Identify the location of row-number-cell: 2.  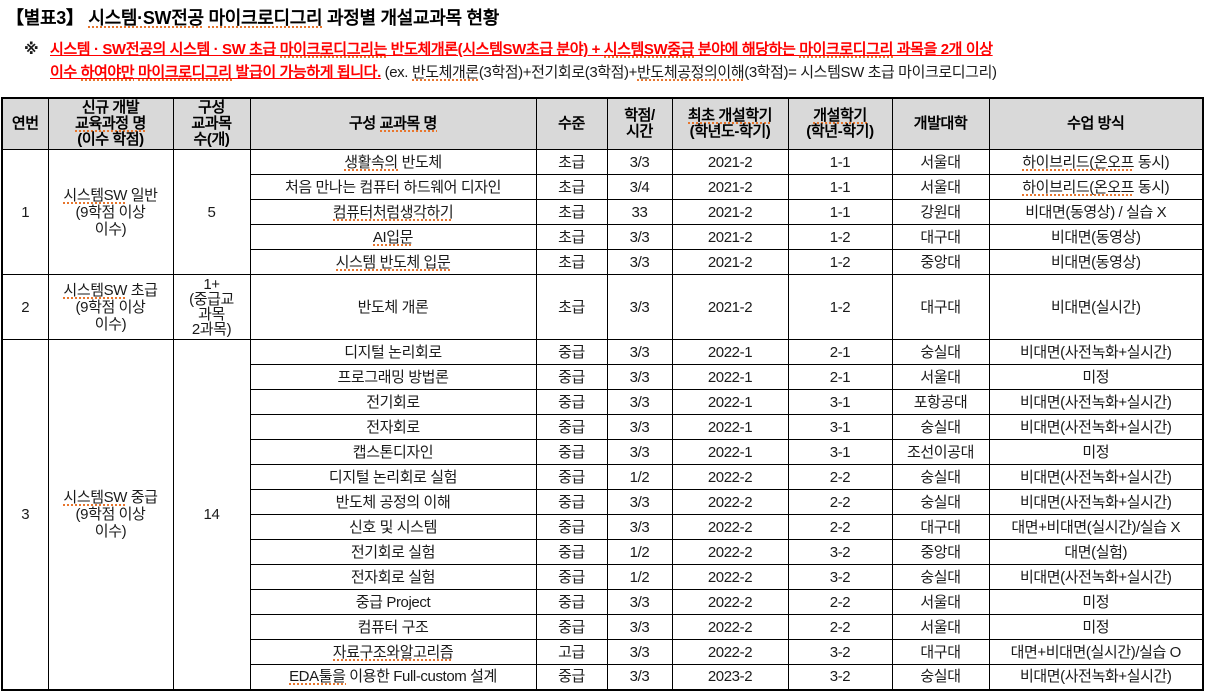
(25, 307).